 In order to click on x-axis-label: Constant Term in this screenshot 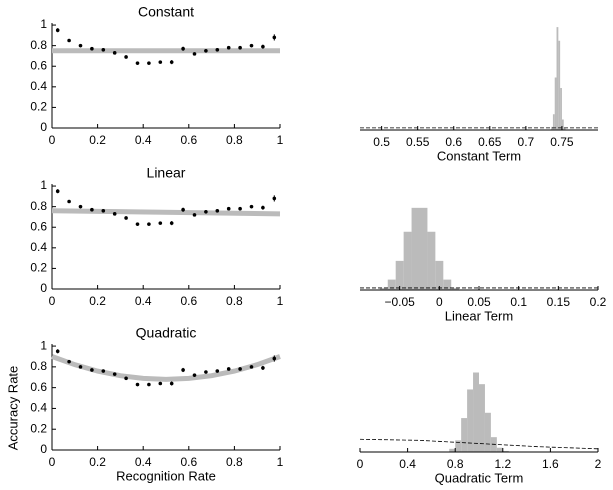, I will do `click(479, 155)`.